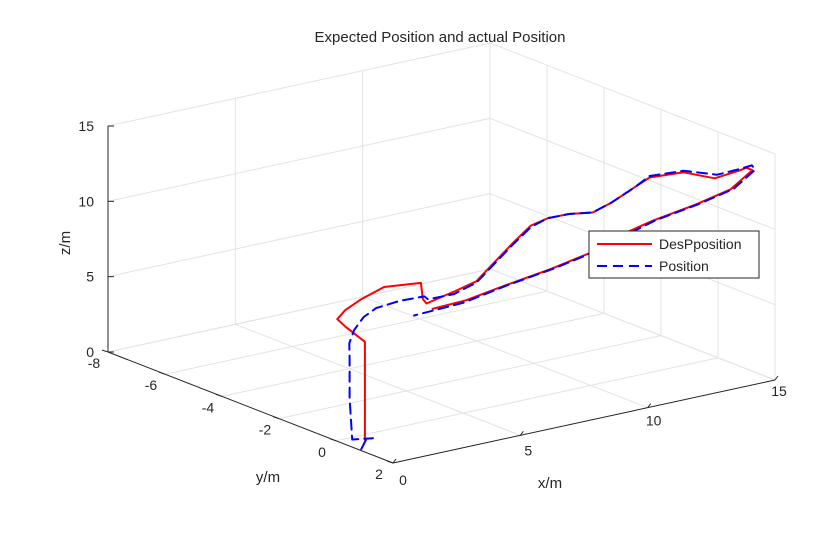 This screenshot has height=553, width=830. What do you see at coordinates (779, 391) in the screenshot?
I see `x-tick-label-3: 15` at bounding box center [779, 391].